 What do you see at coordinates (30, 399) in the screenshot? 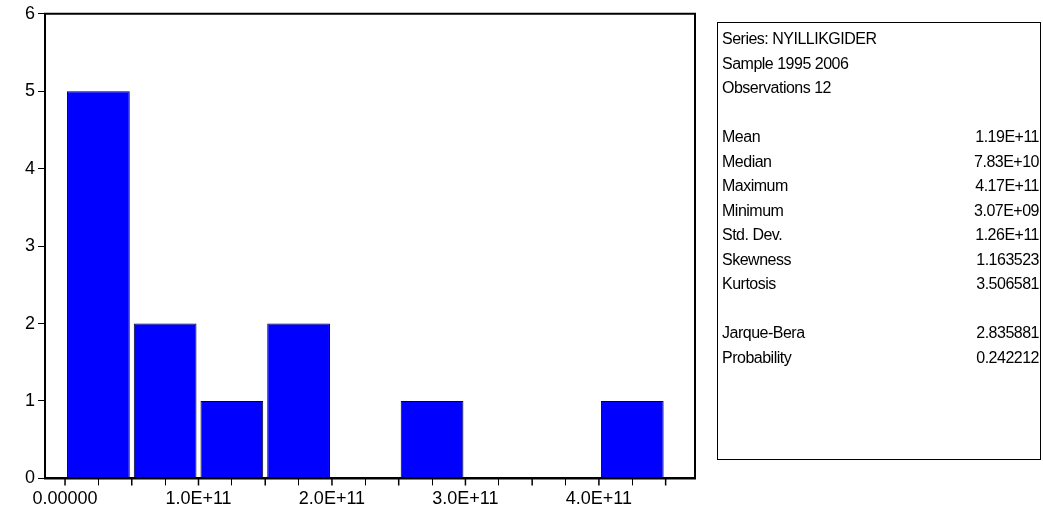
I see `y-tick-label: 1` at bounding box center [30, 399].